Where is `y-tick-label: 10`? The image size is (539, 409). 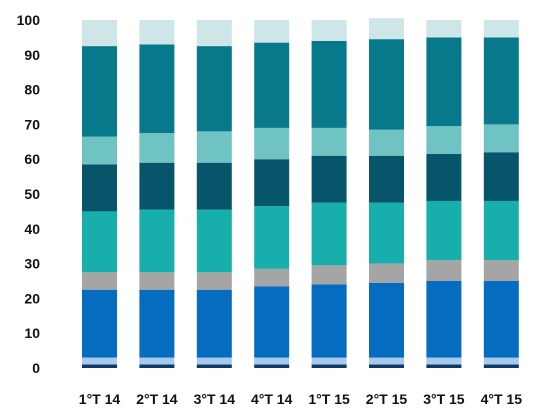
y-tick-label: 10 is located at coordinates (32, 333).